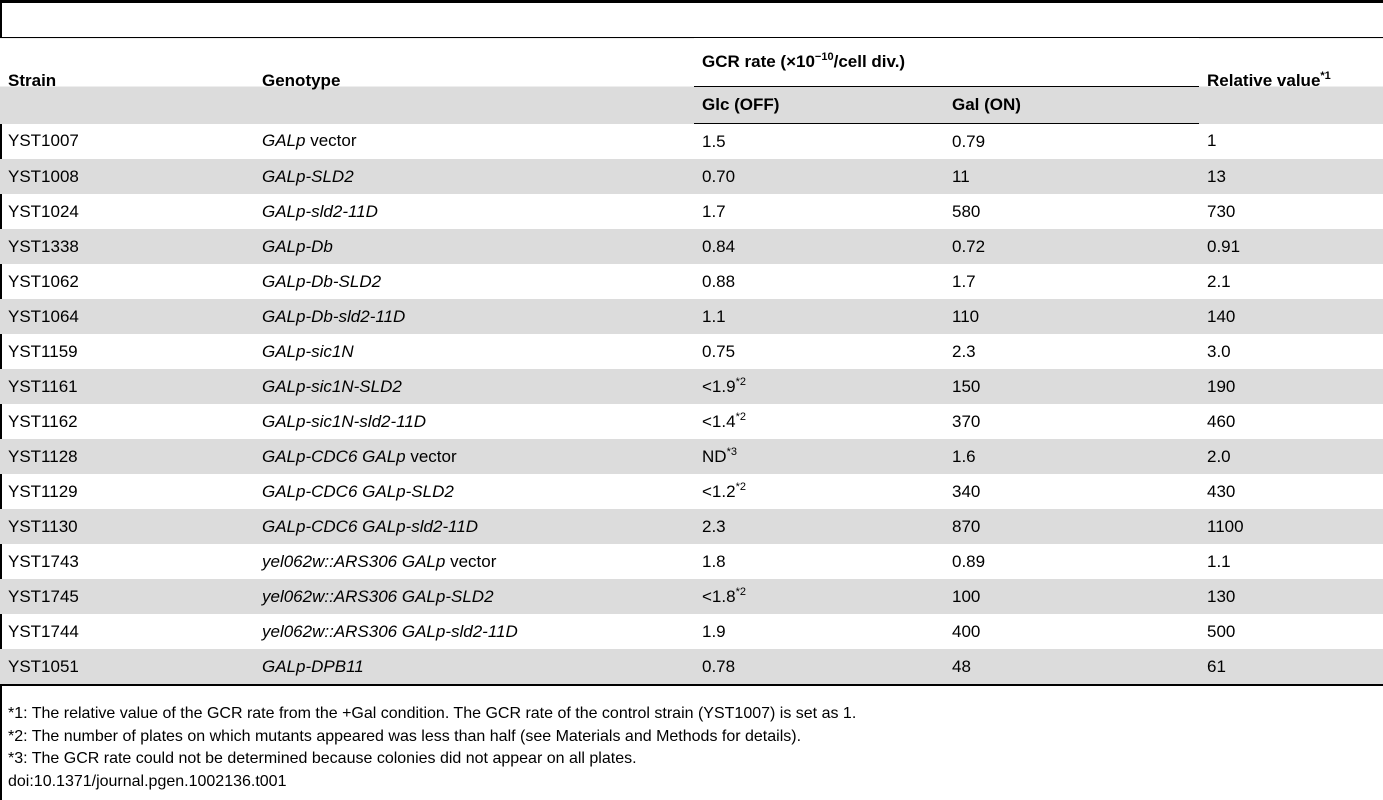  I want to click on table-row: YST1008 GALp-SLD2 0.70 11 13, so click(691, 176).